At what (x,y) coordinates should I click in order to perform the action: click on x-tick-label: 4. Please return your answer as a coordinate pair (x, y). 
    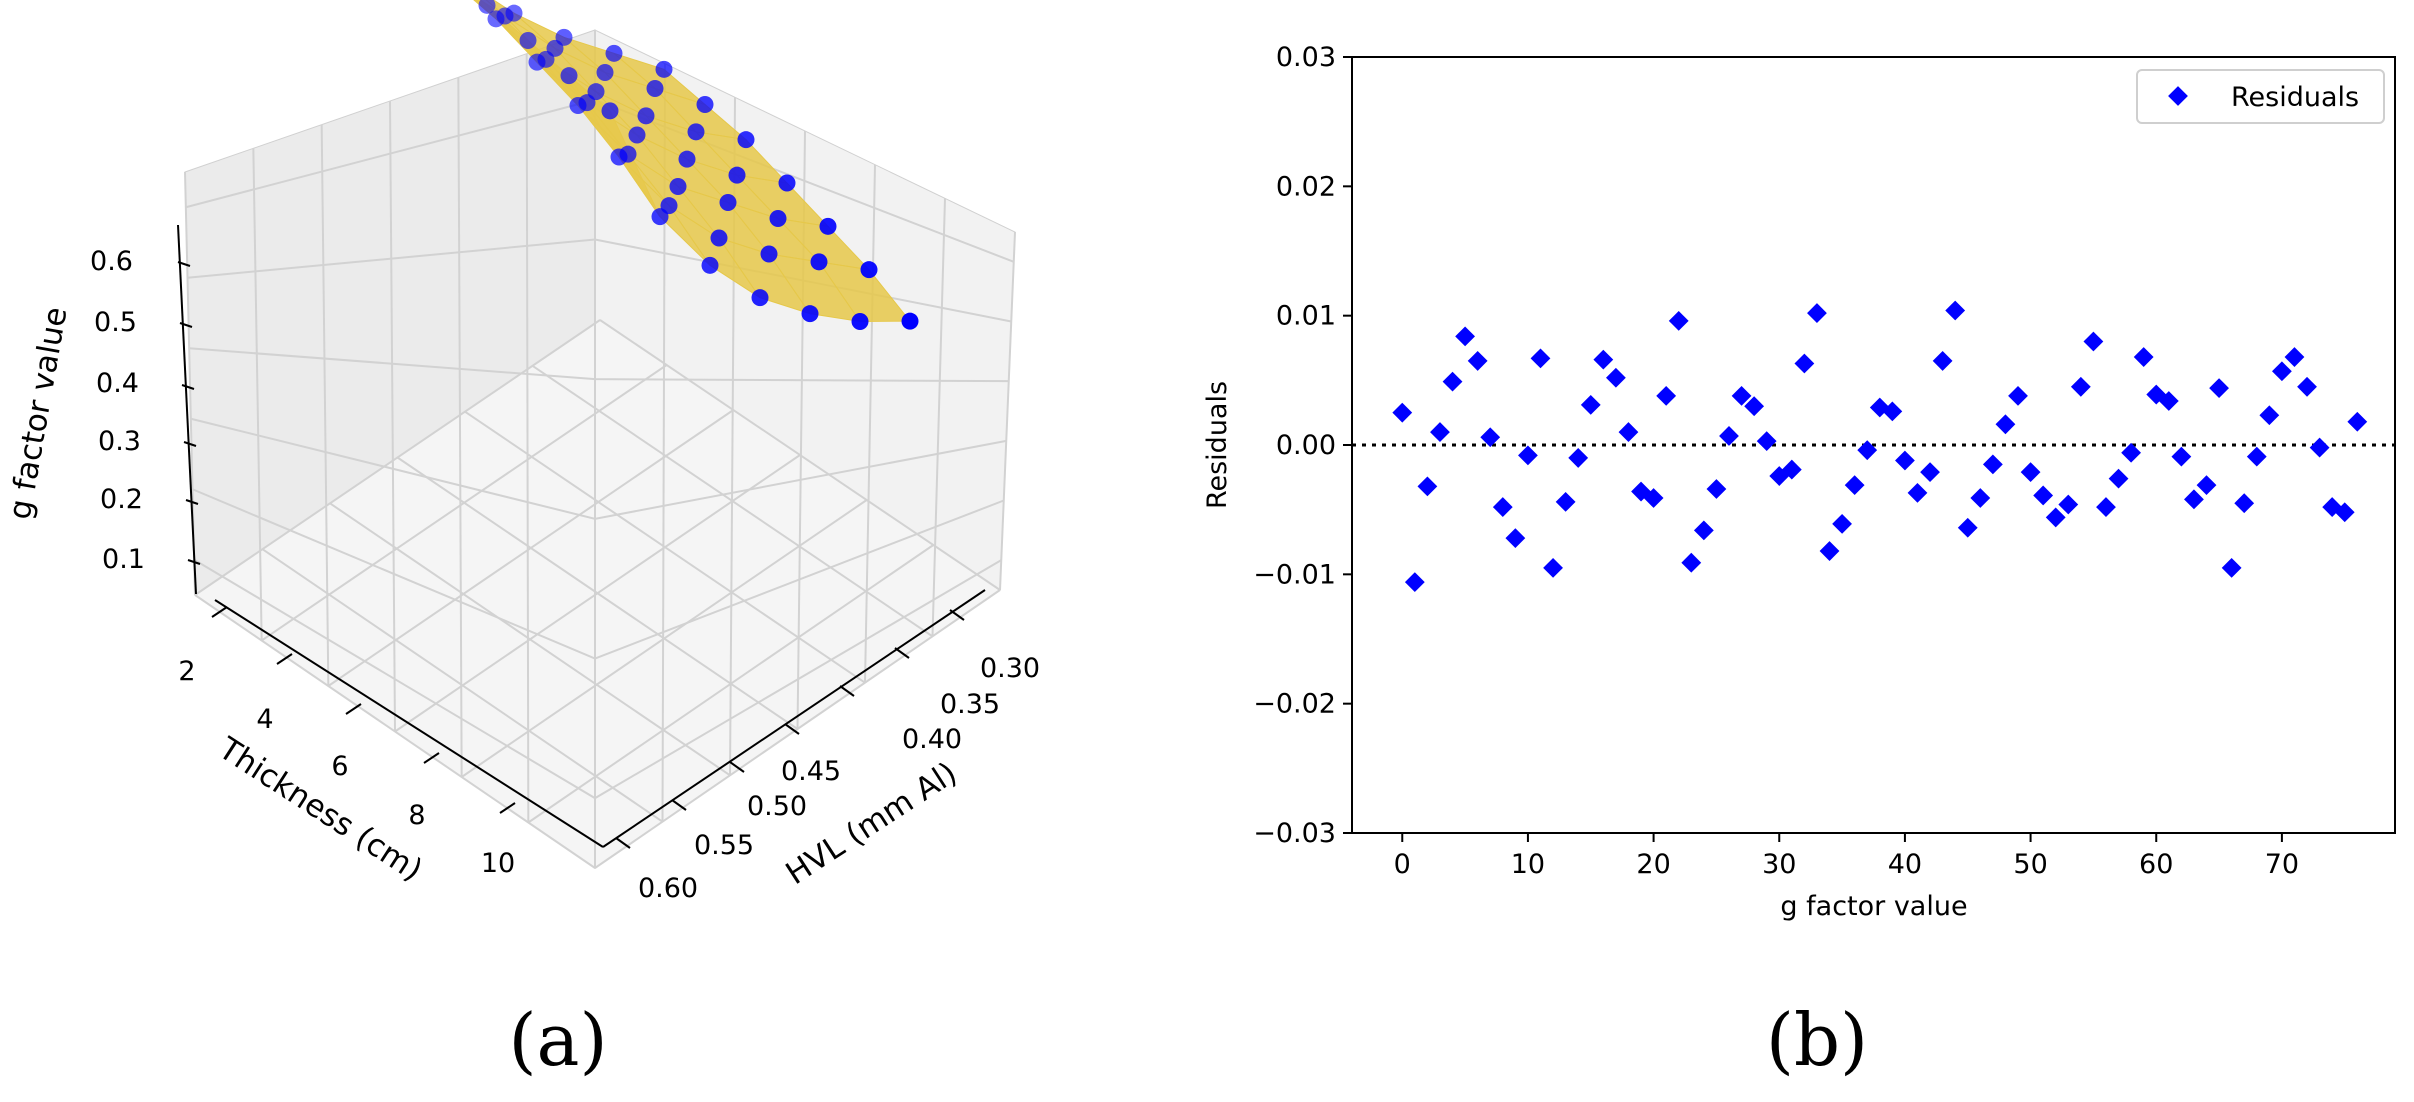
    Looking at the image, I should click on (264, 719).